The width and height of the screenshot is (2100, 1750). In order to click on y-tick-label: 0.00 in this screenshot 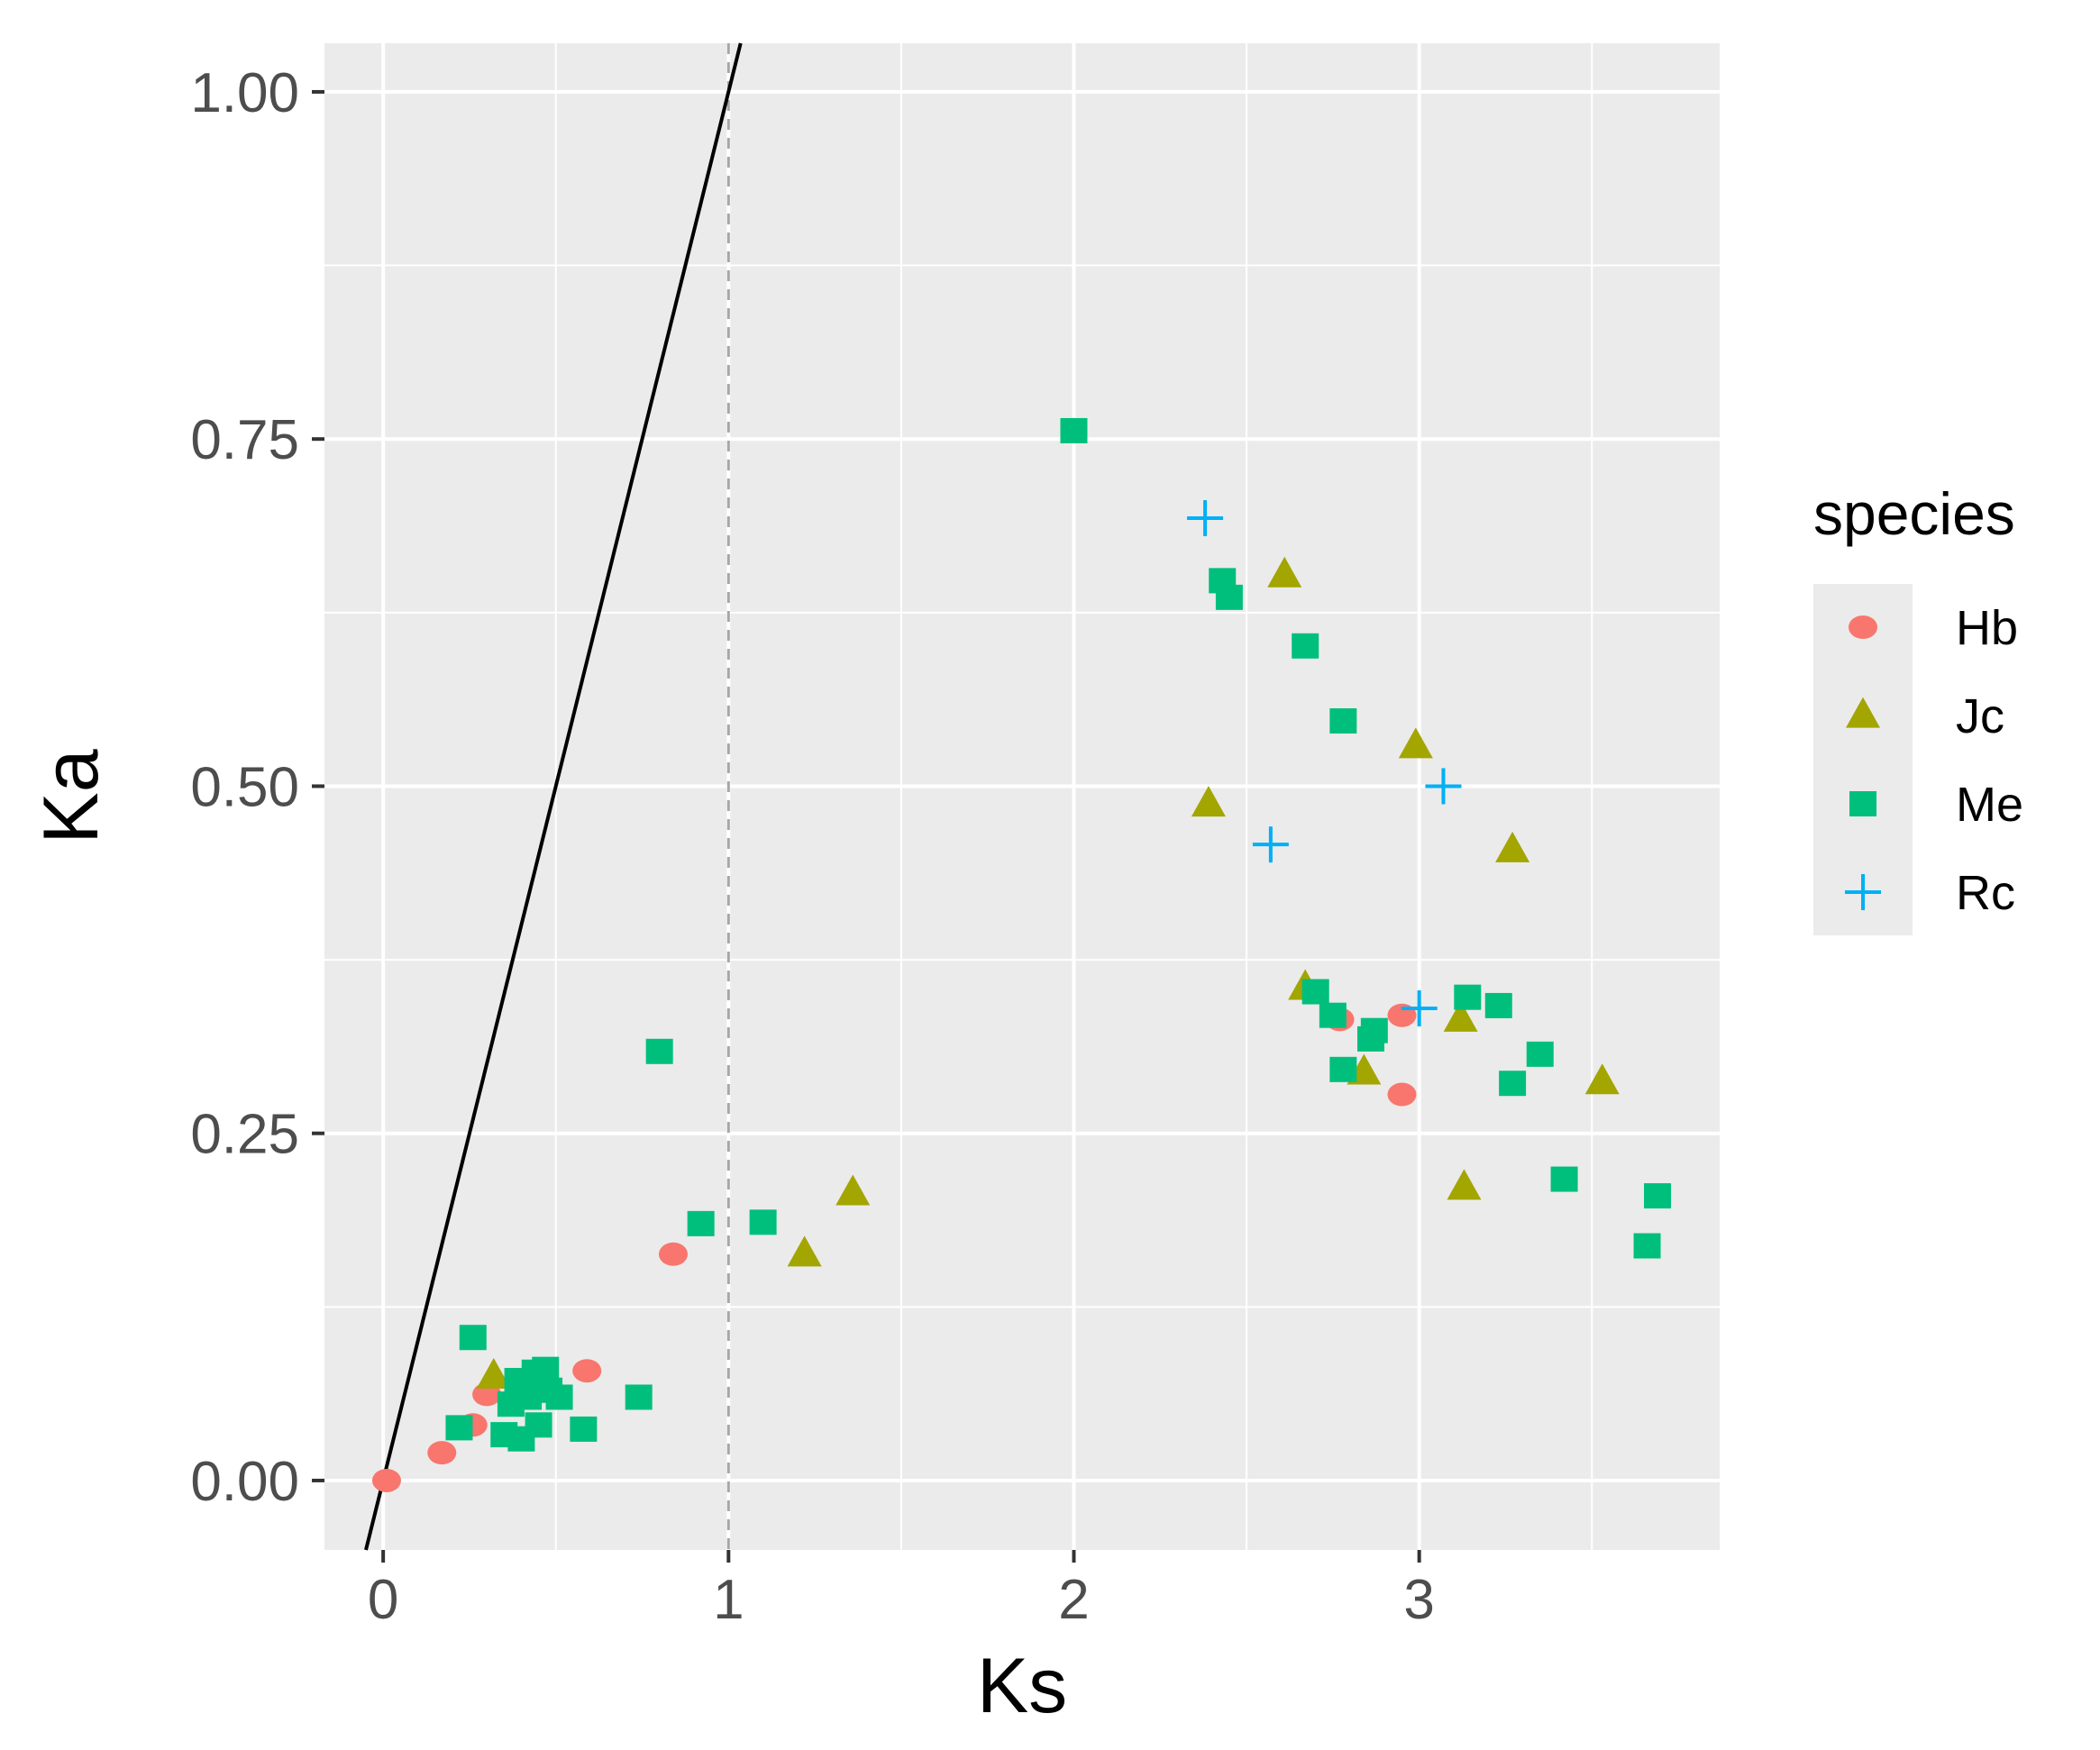, I will do `click(245, 1482)`.